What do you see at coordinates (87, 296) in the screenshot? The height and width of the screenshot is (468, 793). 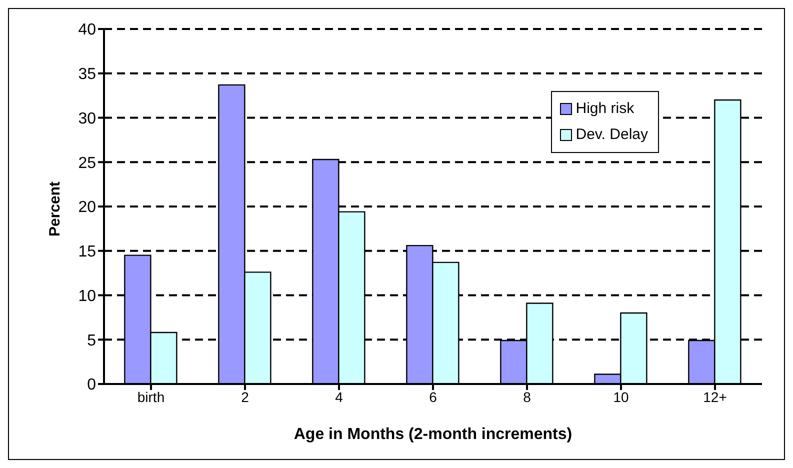 I see `y-tick-label: 10` at bounding box center [87, 296].